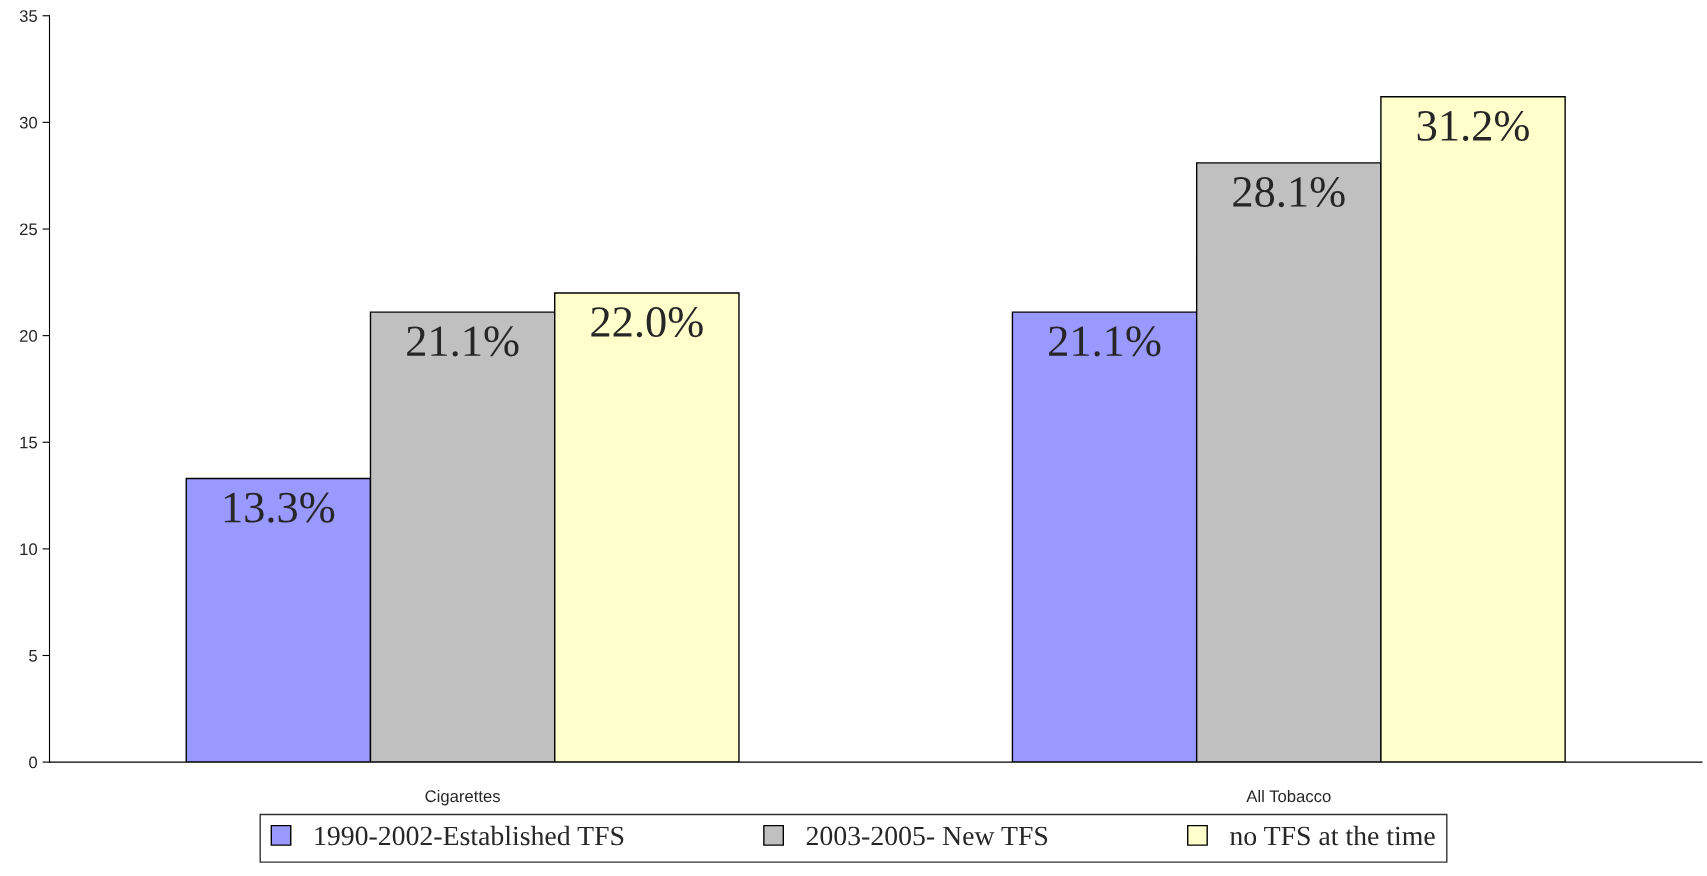  Describe the element at coordinates (33, 656) in the screenshot. I see `y-tick-label: 5` at that location.